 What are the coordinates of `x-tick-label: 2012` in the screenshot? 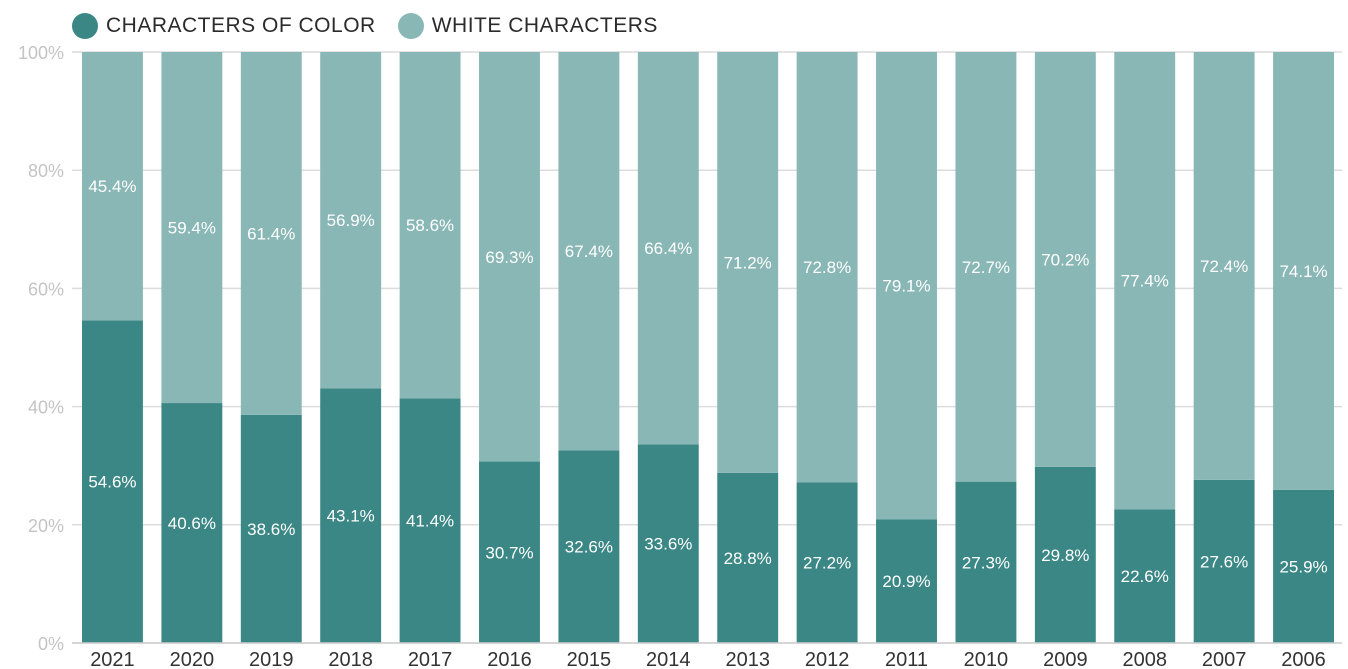 It's located at (827, 659).